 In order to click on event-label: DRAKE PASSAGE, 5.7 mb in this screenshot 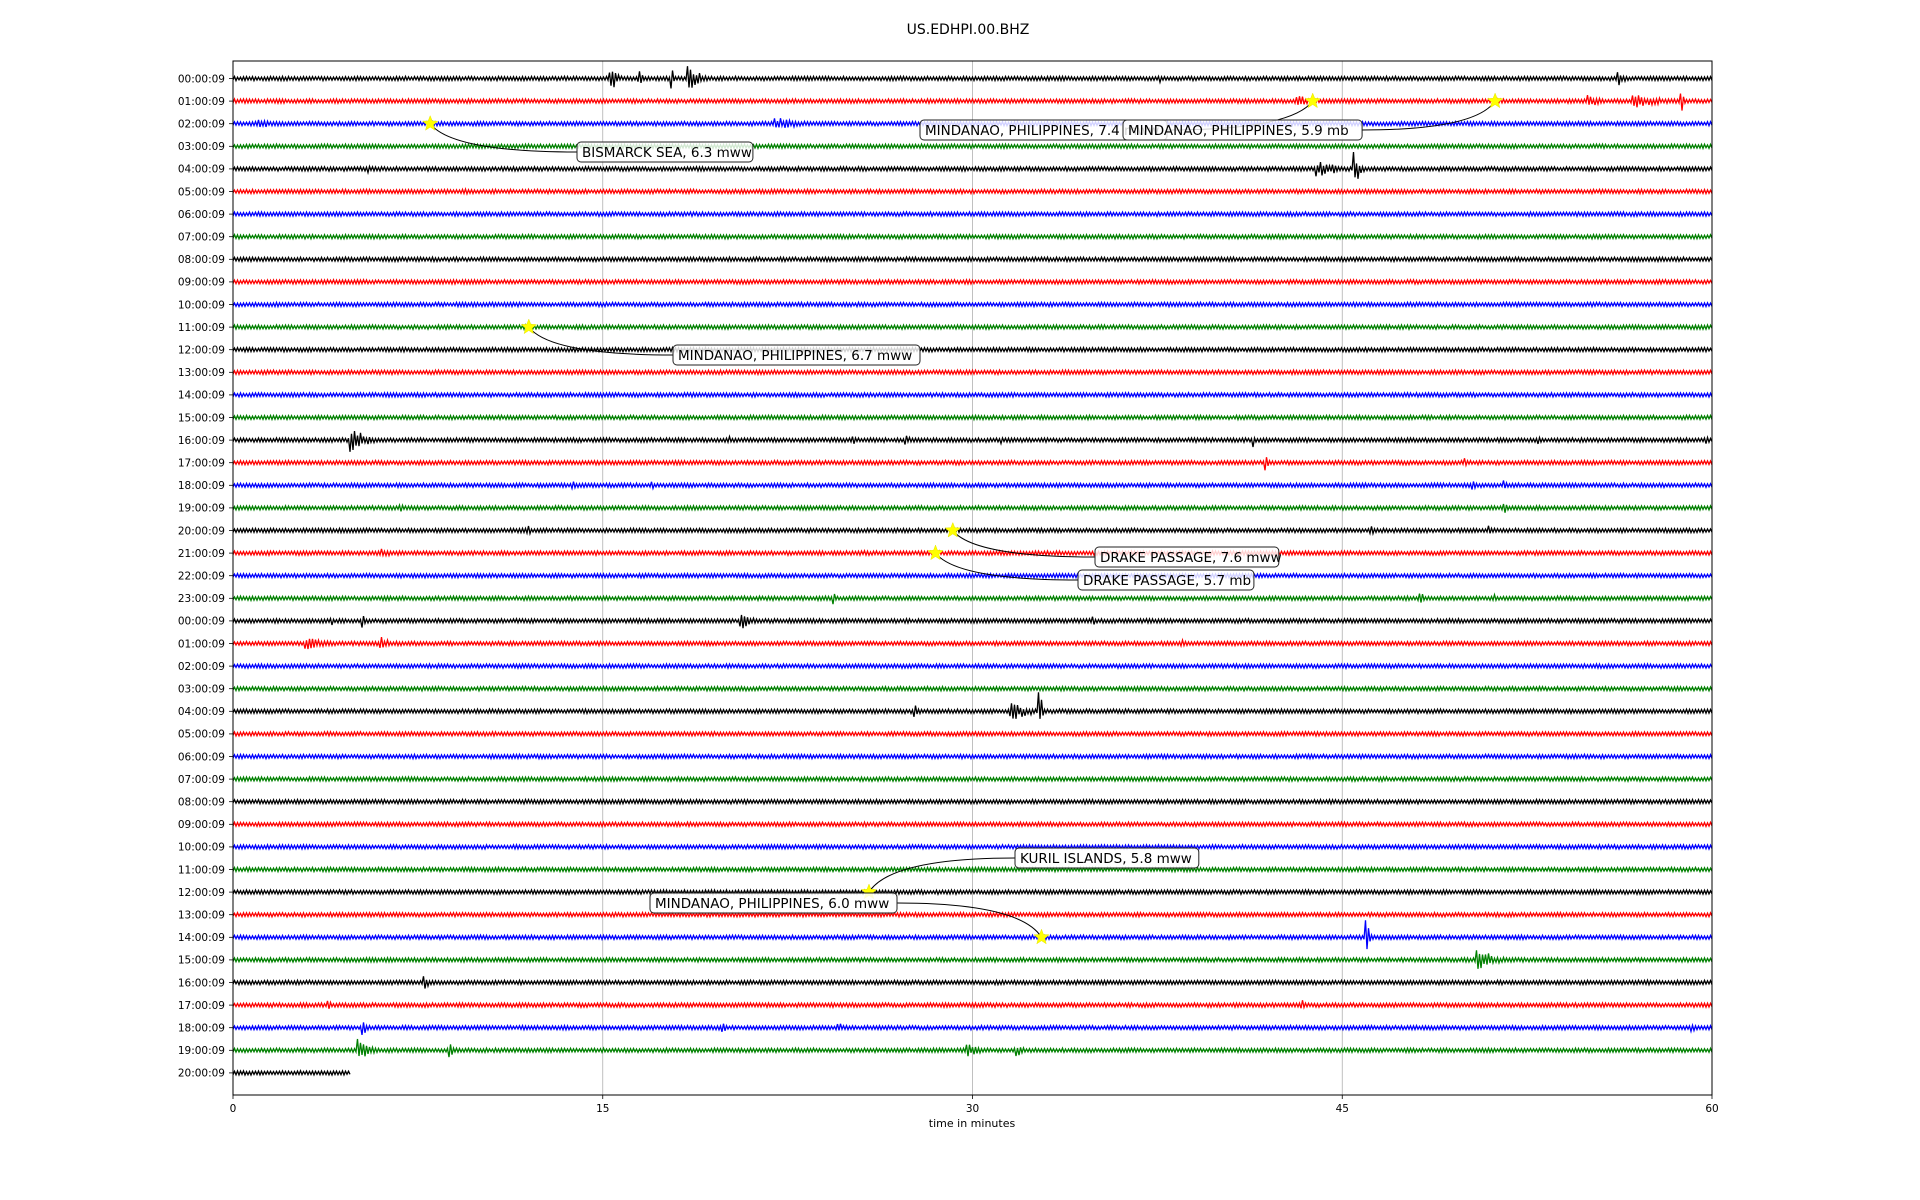, I will do `click(1167, 581)`.